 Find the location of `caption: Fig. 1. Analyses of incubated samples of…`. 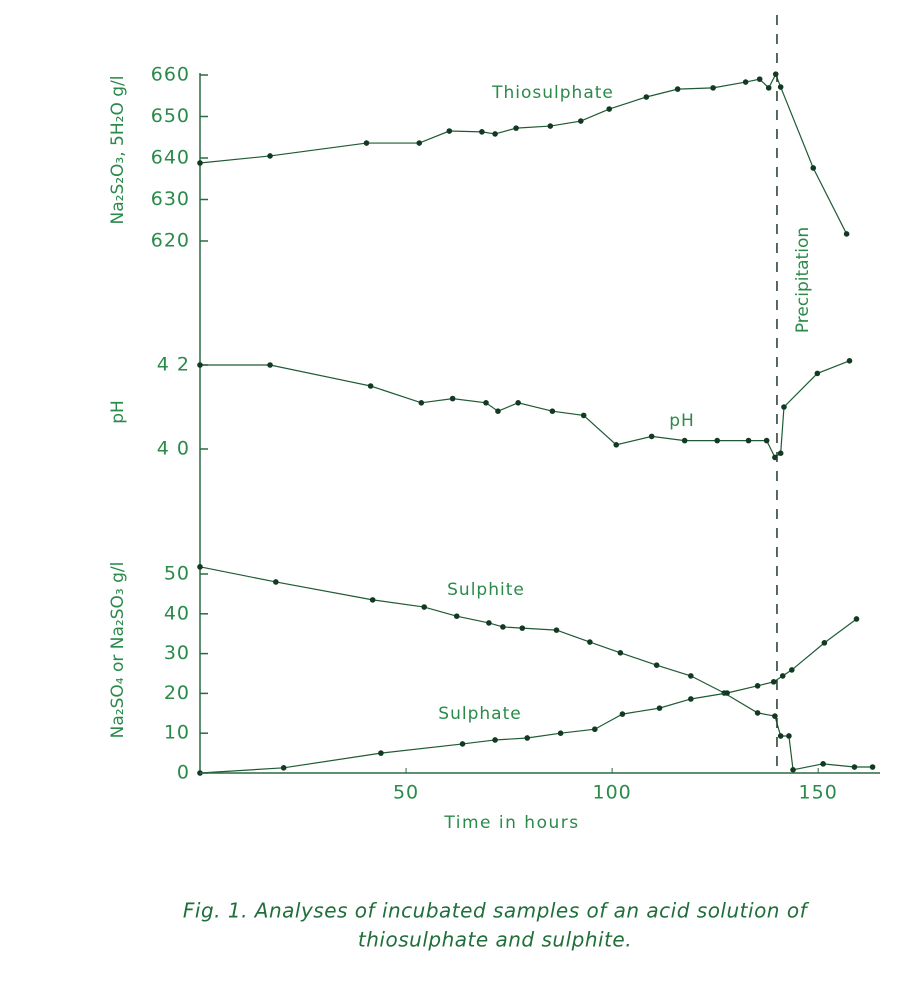

caption: Fig. 1. Analyses of incubated samples of… is located at coordinates (496, 911).